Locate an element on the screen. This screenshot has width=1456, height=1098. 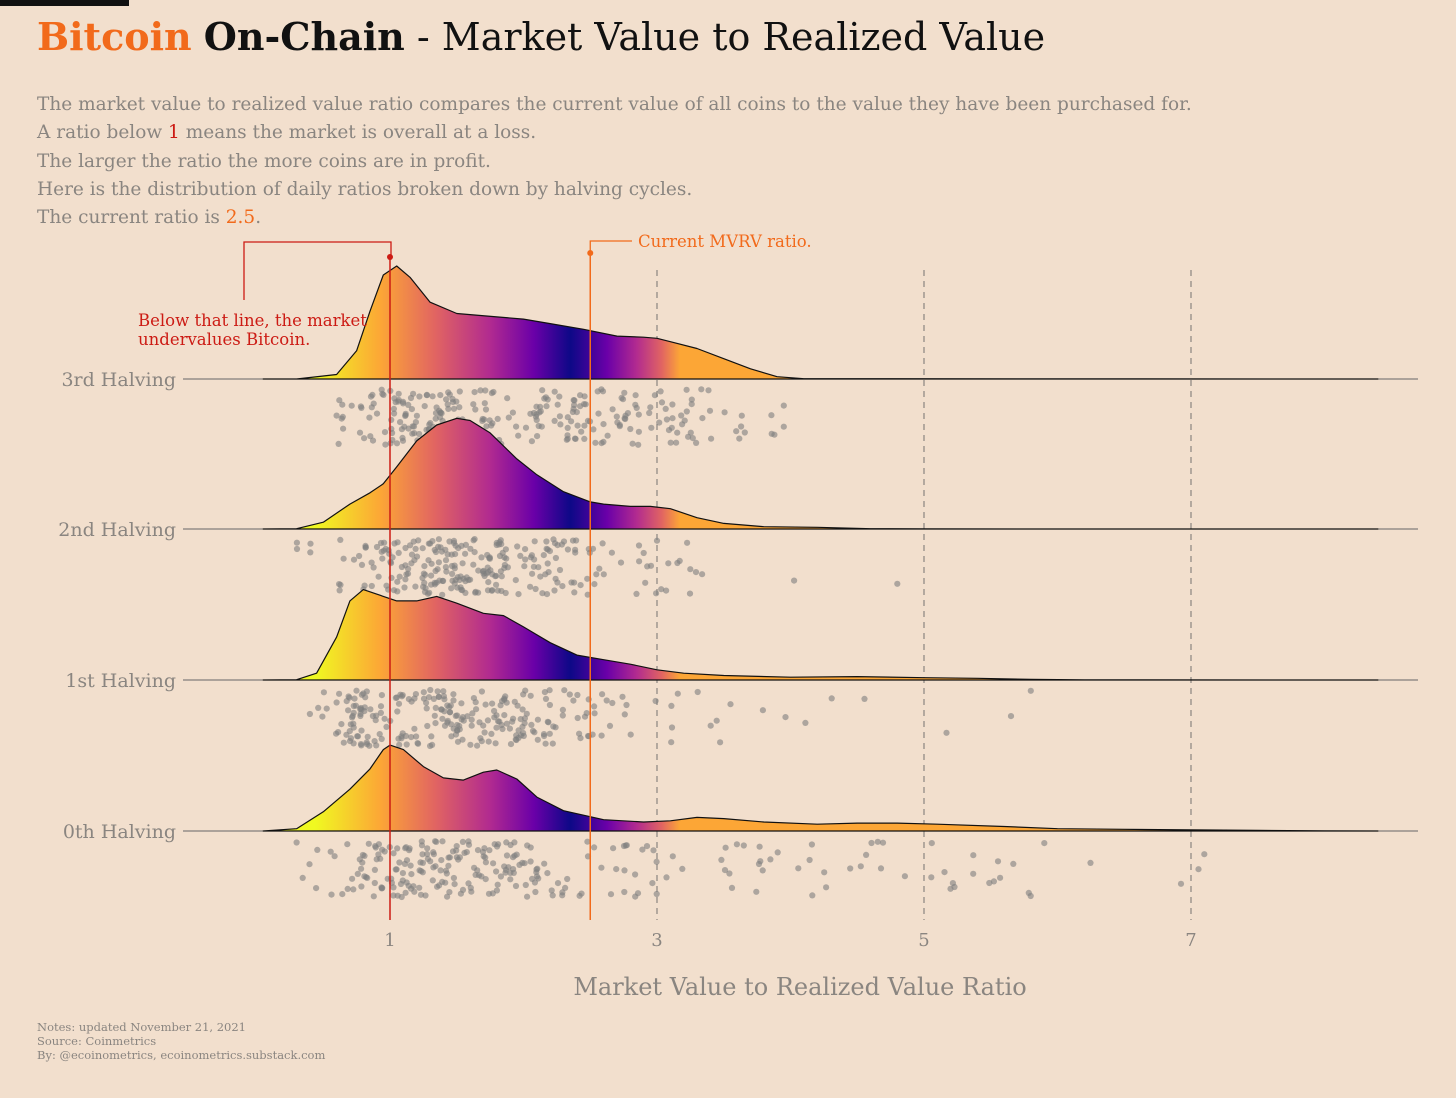
below-line-label-2: undervalues Bitcoin. is located at coordinates (224, 339).